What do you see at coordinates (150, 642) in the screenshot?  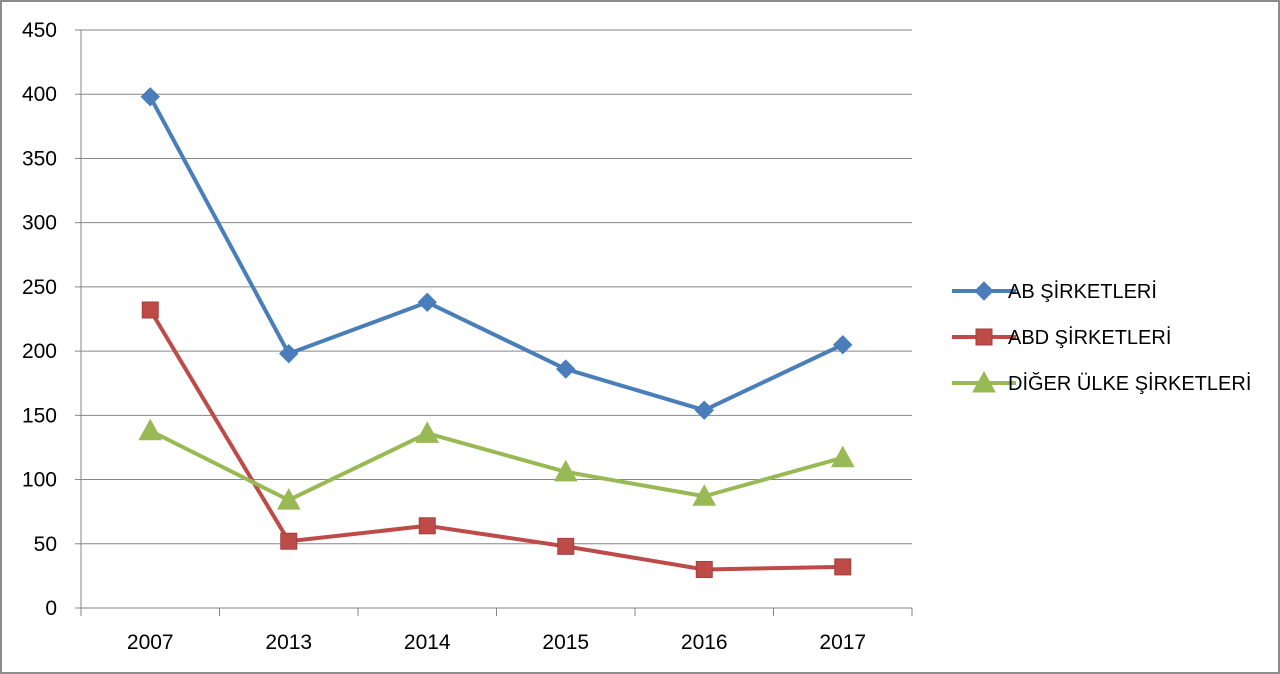 I see `x-tick-label: 2007` at bounding box center [150, 642].